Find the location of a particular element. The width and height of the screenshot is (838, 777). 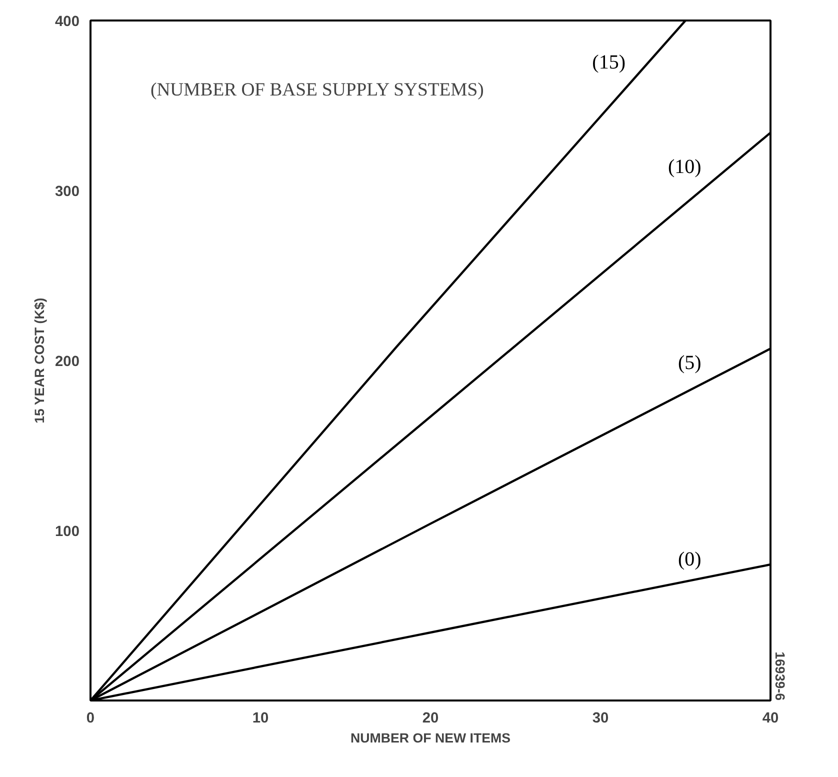

y-tick-label: 400 is located at coordinates (67, 22).